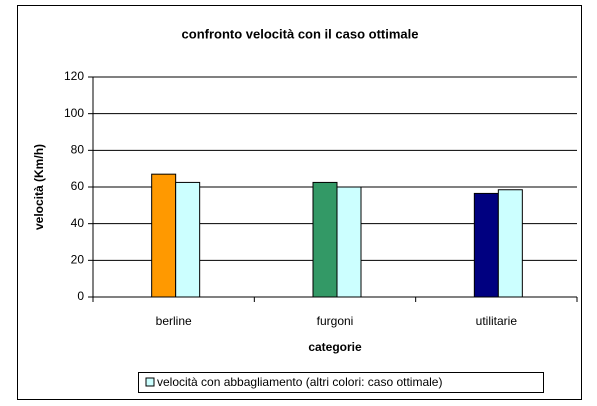 The height and width of the screenshot is (406, 597). What do you see at coordinates (300, 33) in the screenshot?
I see `chart-title: confronto velocità con il caso ottimale` at bounding box center [300, 33].